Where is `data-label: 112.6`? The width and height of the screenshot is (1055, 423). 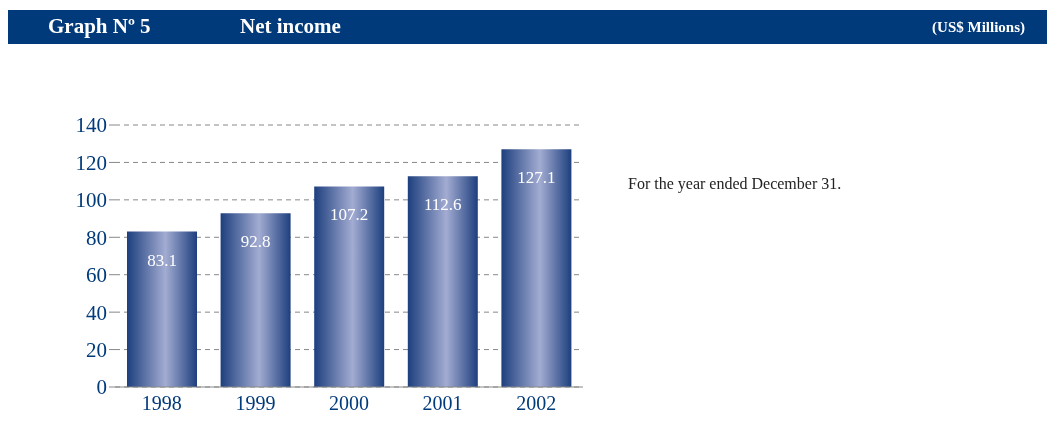
data-label: 112.6 is located at coordinates (442, 205).